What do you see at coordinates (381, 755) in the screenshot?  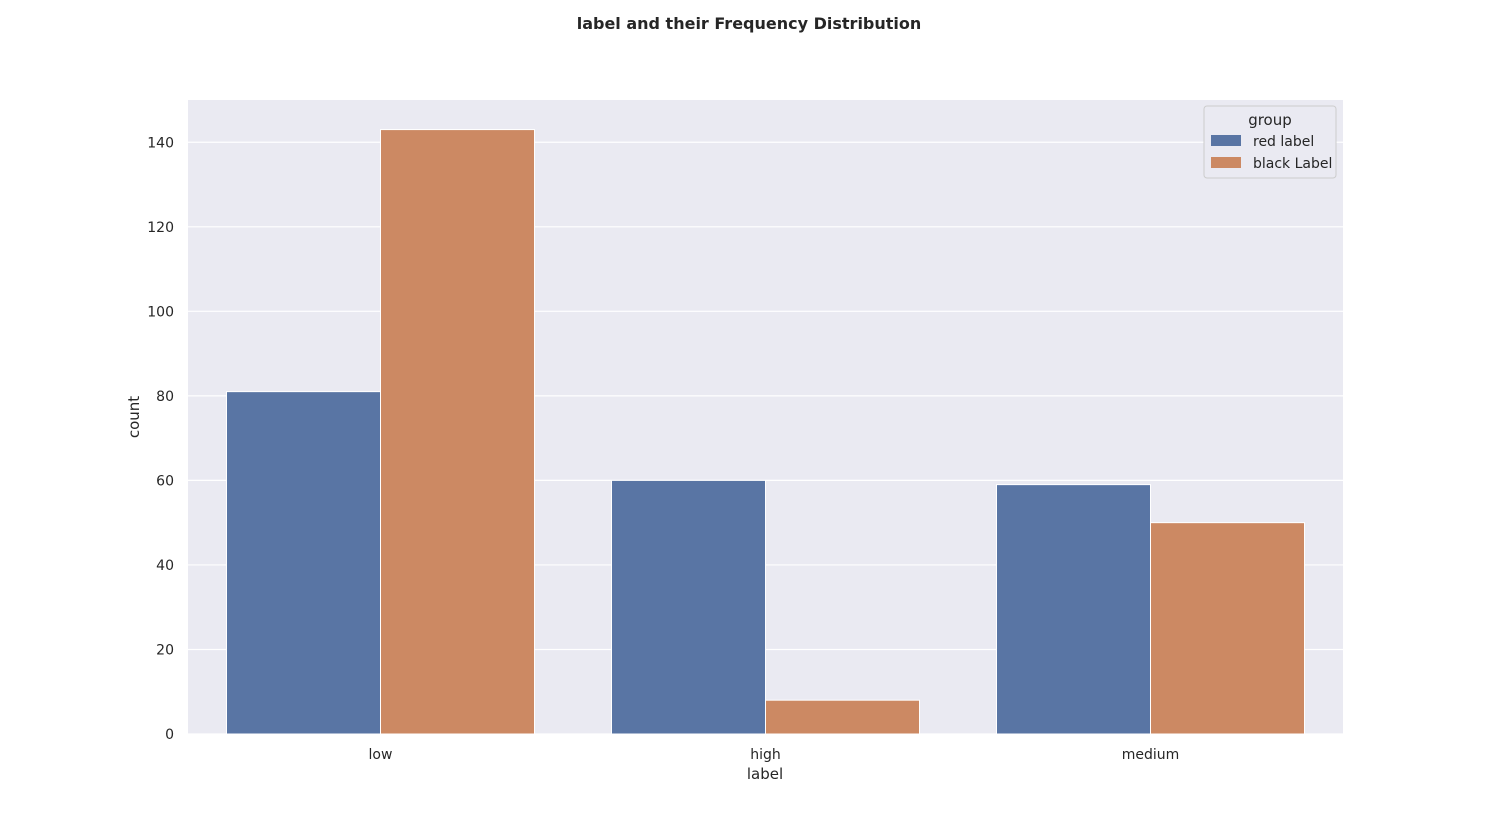 I see `x-tick-label: low` at bounding box center [381, 755].